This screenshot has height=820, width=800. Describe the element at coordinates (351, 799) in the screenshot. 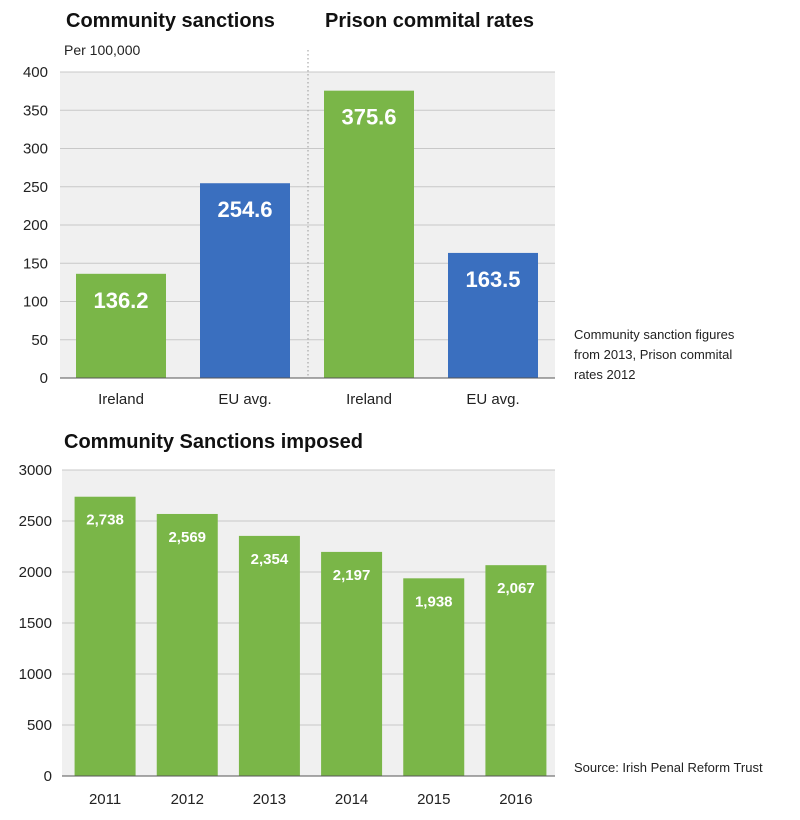

I see `year-label: 2014` at that location.